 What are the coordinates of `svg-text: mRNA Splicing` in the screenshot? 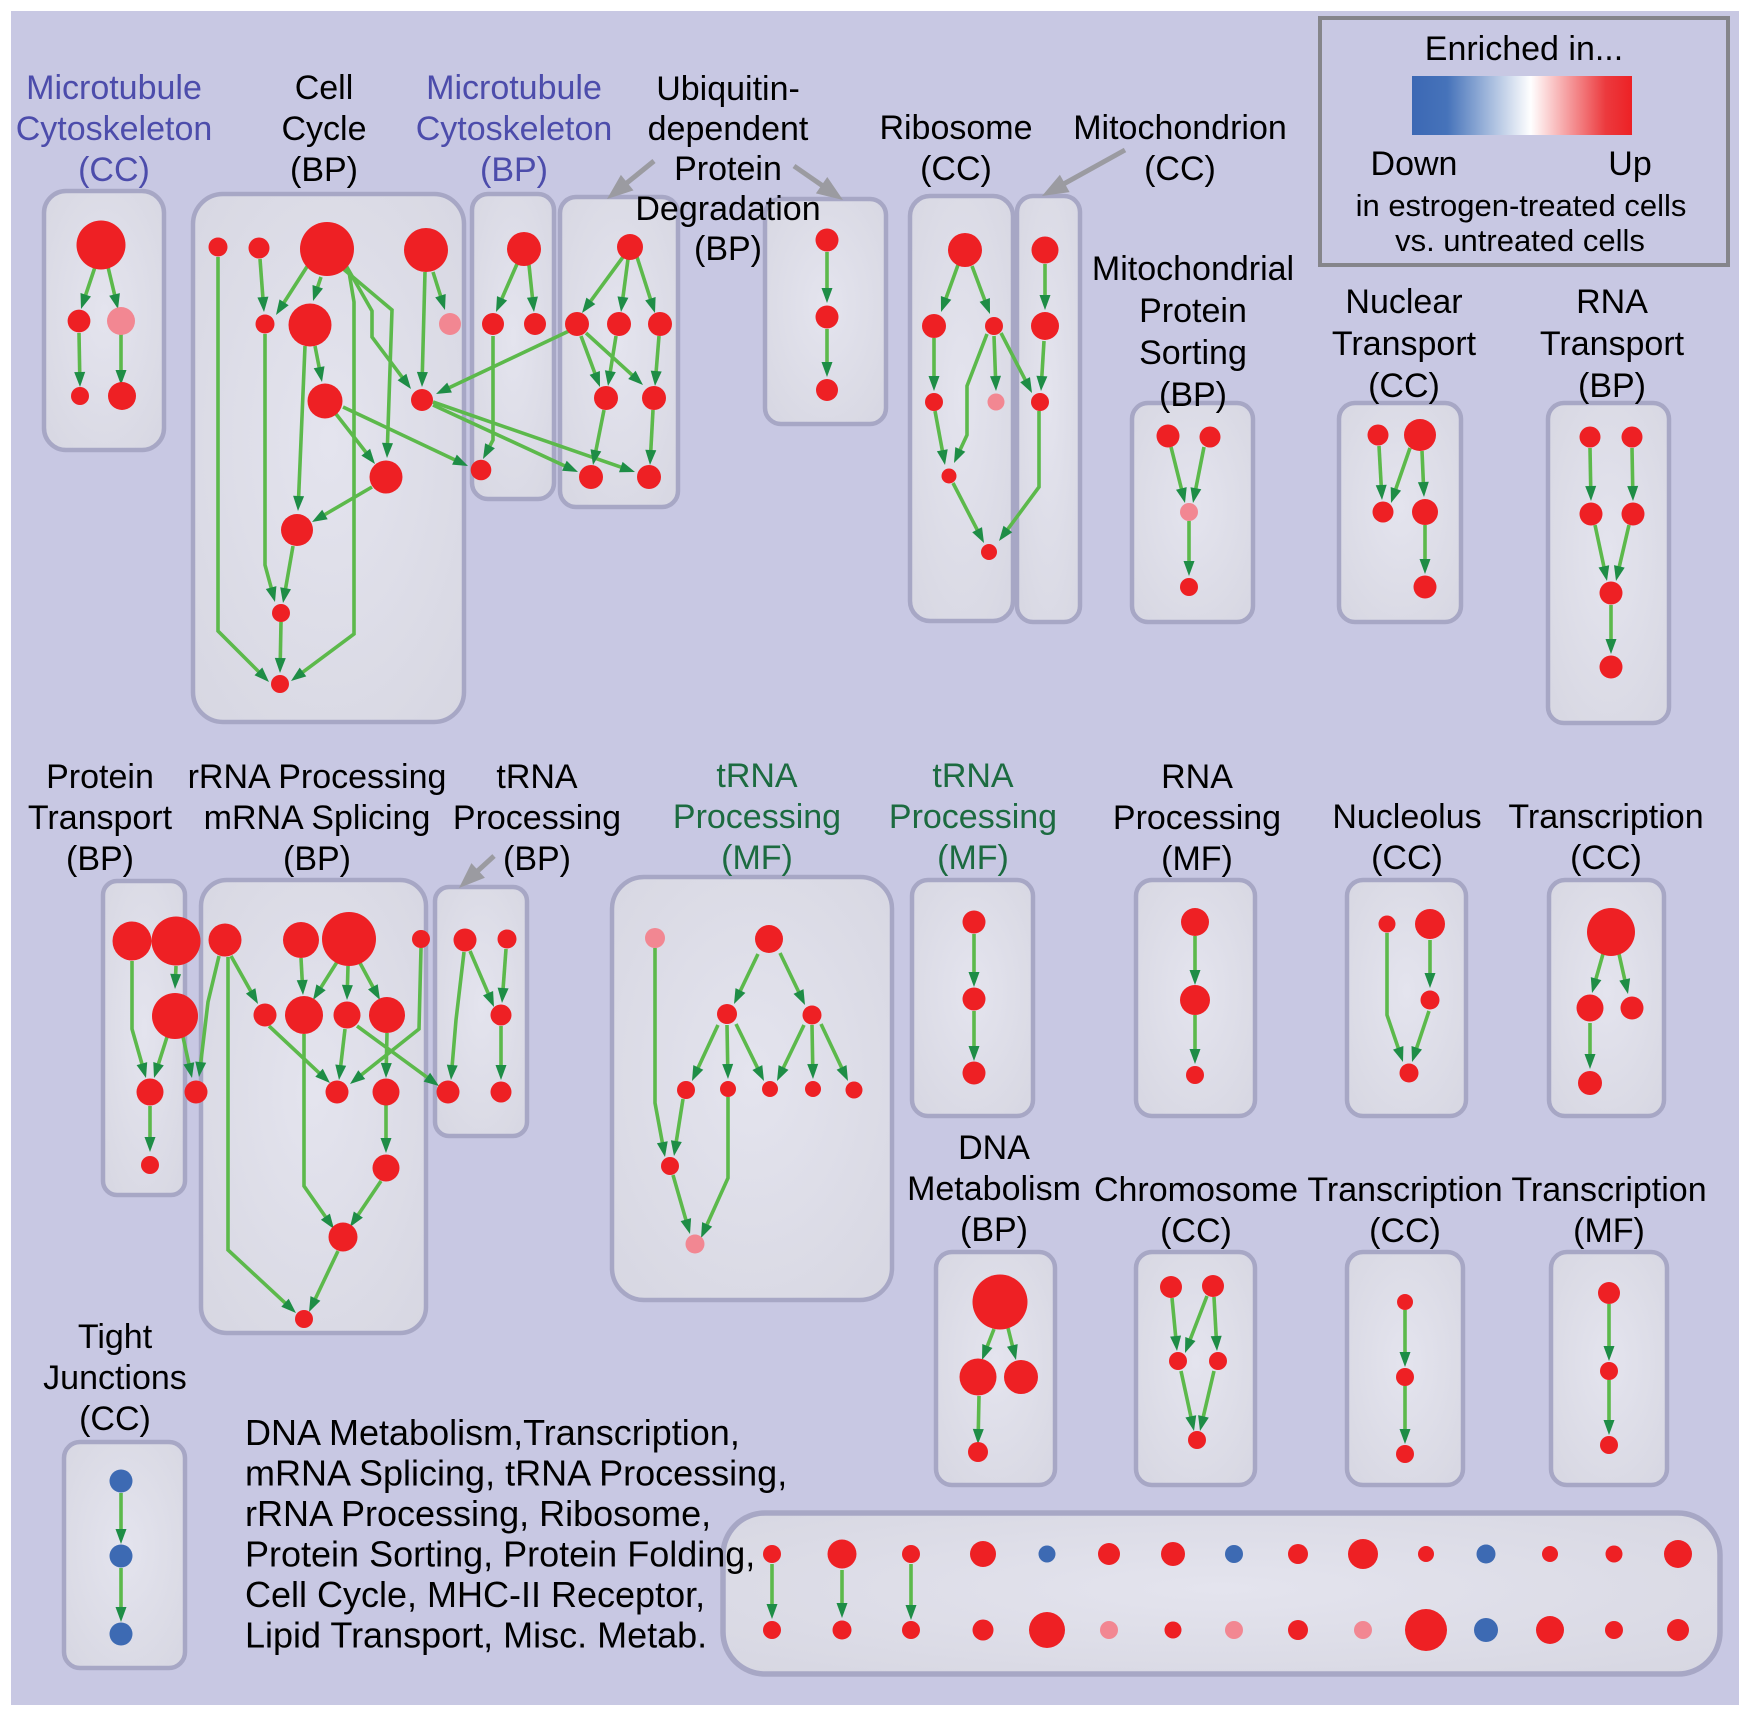 It's located at (317, 818).